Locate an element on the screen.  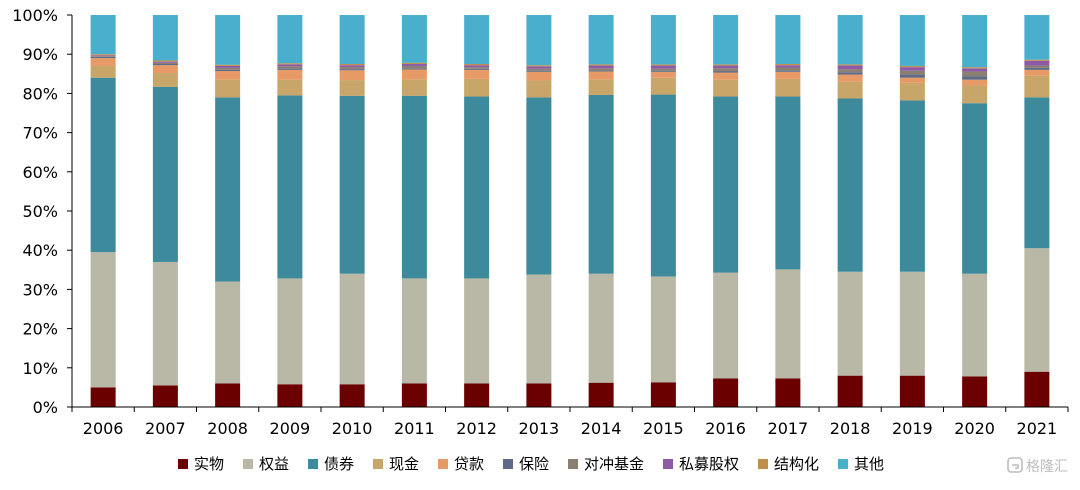
bar-stack-2019 is located at coordinates (912, 211).